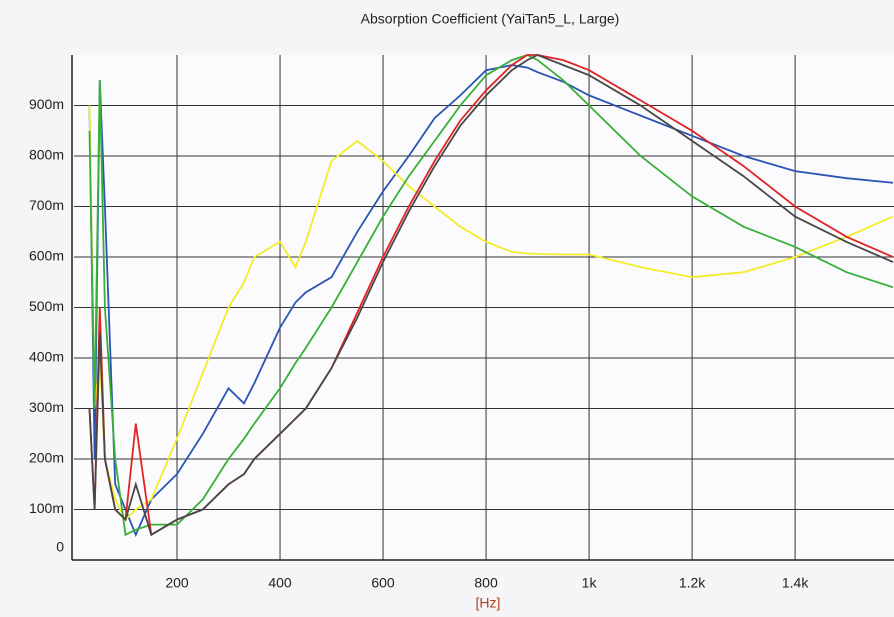  I want to click on x-tick-label: 400, so click(280, 583).